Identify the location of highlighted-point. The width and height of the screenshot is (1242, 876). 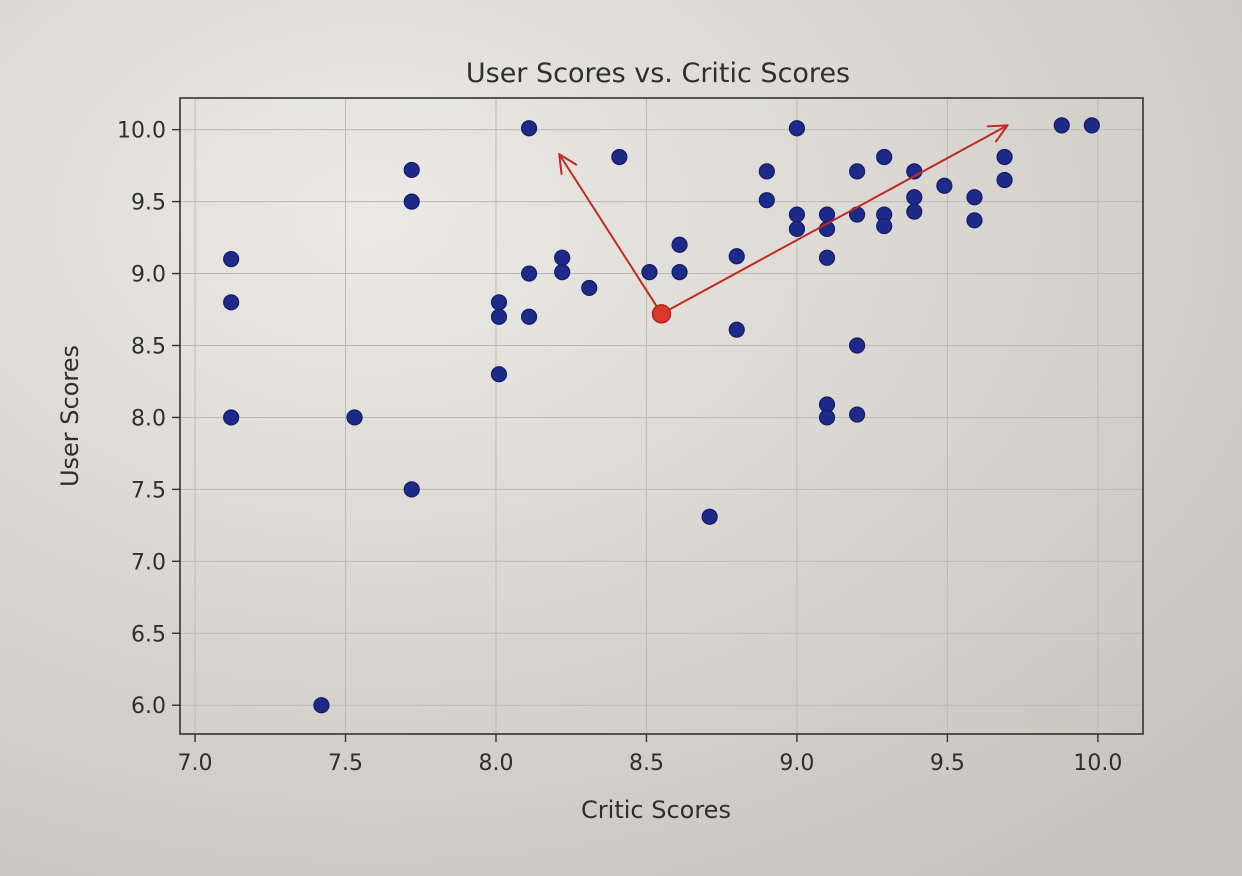
(661, 314).